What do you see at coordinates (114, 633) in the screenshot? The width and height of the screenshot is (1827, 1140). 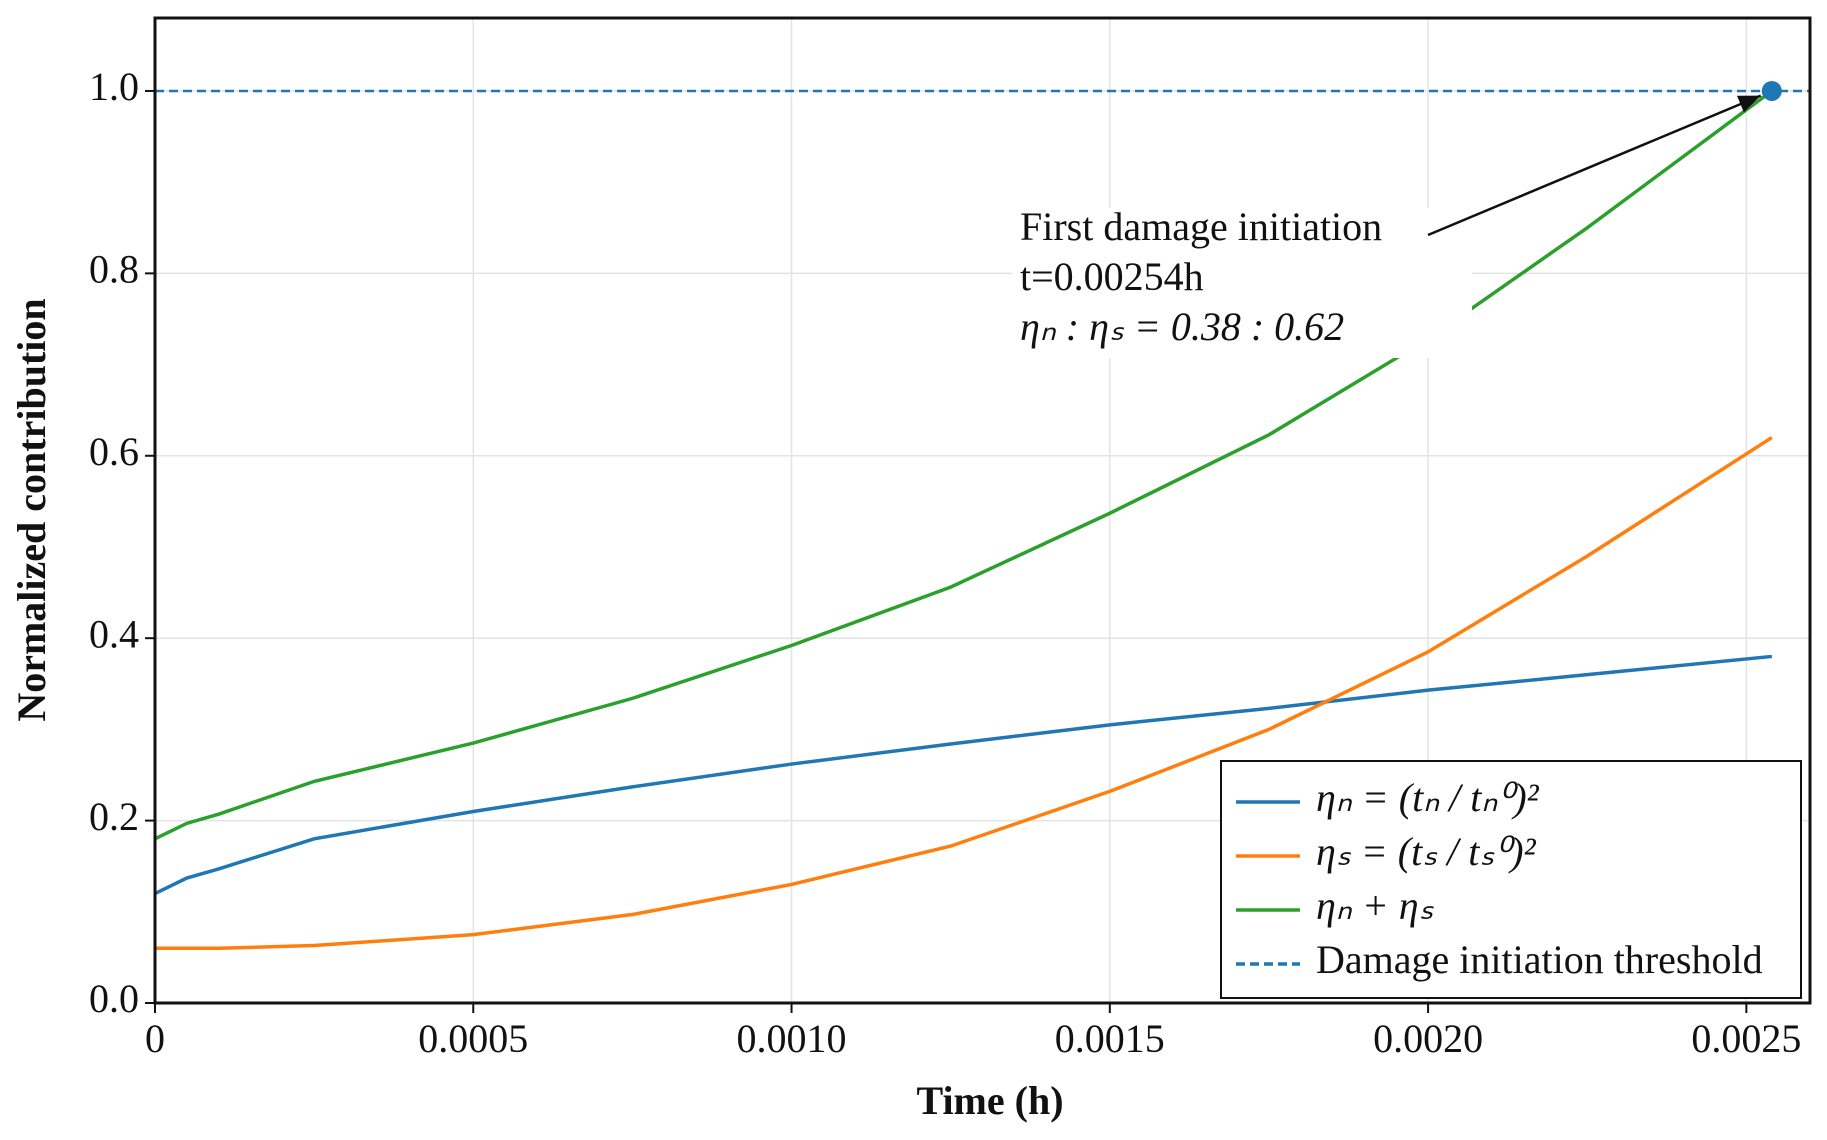 I see `y-tick-label: 0.4` at bounding box center [114, 633].